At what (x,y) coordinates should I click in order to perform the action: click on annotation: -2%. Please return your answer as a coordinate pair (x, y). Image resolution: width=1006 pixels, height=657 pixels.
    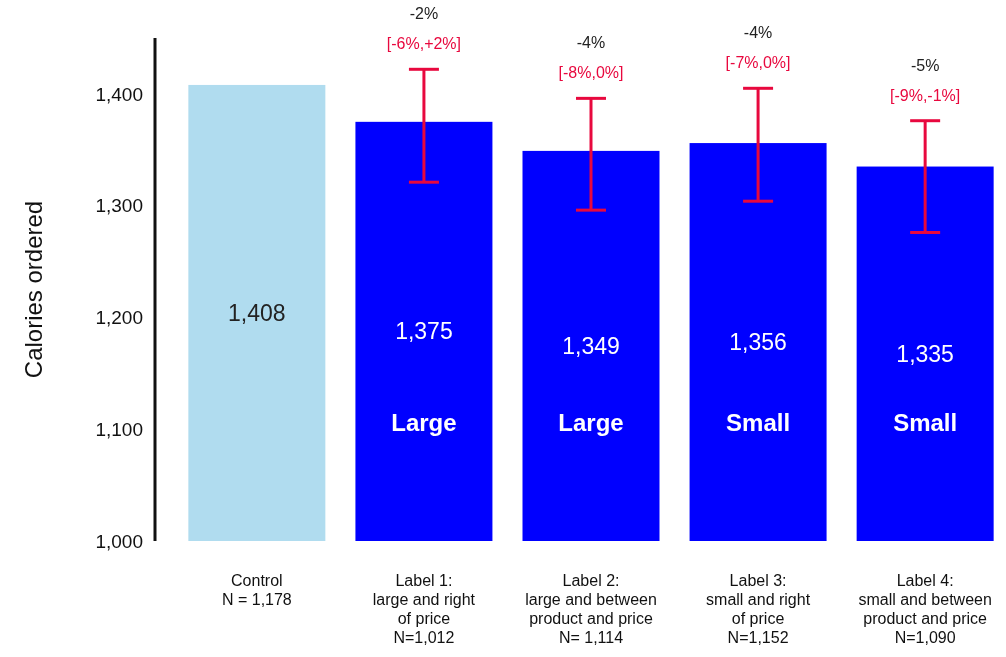
    Looking at the image, I should click on (424, 14).